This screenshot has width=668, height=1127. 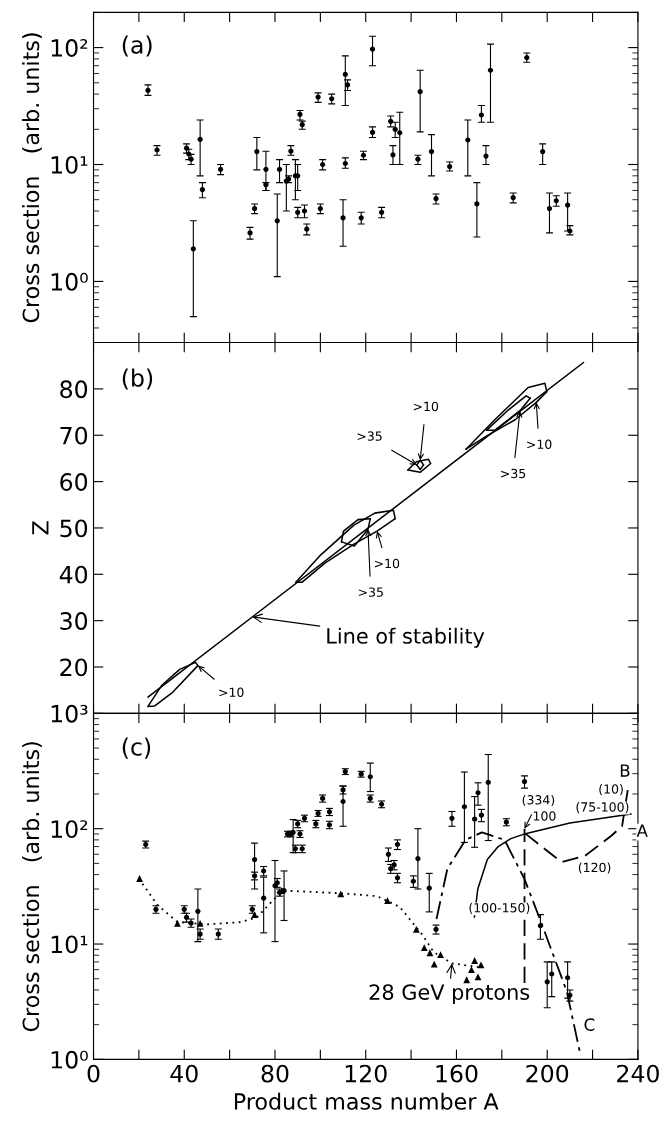 I want to click on x-tick-label: 200, so click(x=547, y=1073).